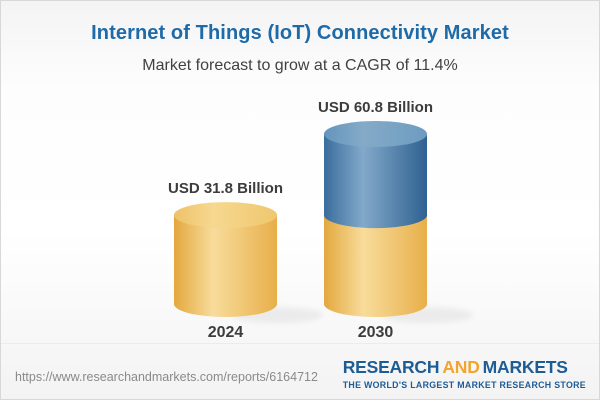 Image resolution: width=600 pixels, height=400 pixels. I want to click on cylinder-bar-2024: USD 31.8 Billion 2024, so click(246, 260).